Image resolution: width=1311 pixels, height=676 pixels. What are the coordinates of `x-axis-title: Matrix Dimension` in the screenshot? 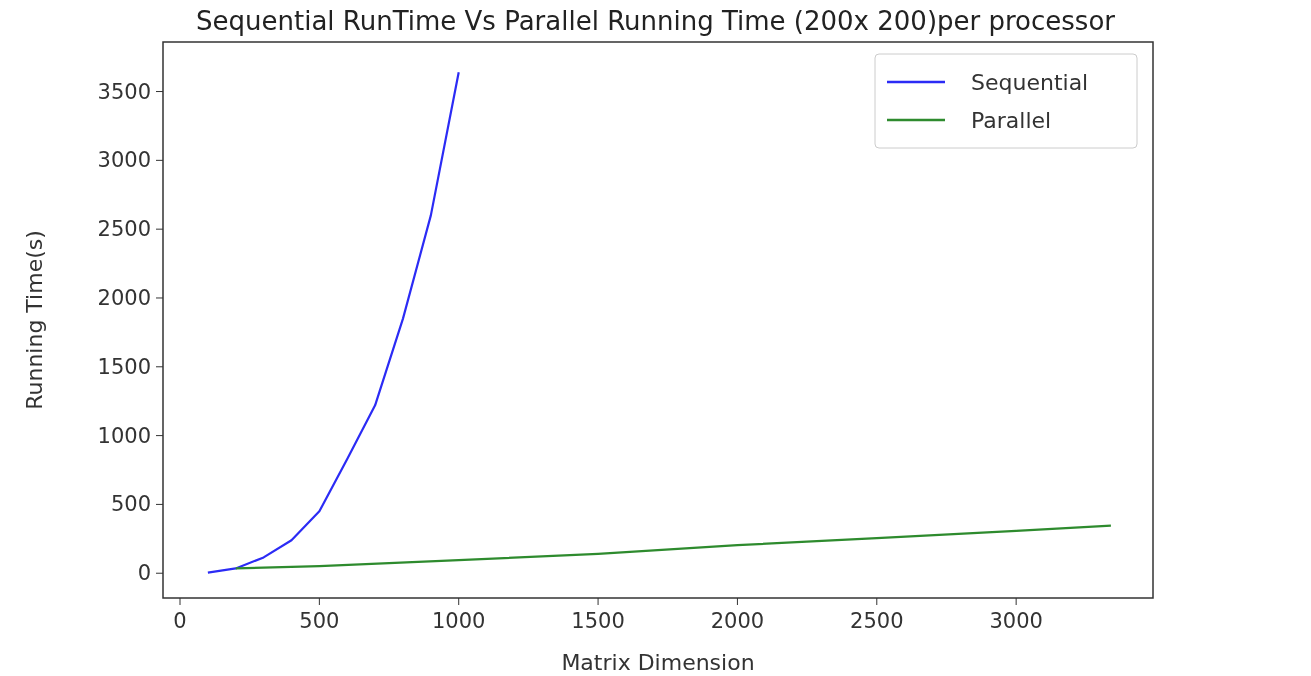 It's located at (658, 662).